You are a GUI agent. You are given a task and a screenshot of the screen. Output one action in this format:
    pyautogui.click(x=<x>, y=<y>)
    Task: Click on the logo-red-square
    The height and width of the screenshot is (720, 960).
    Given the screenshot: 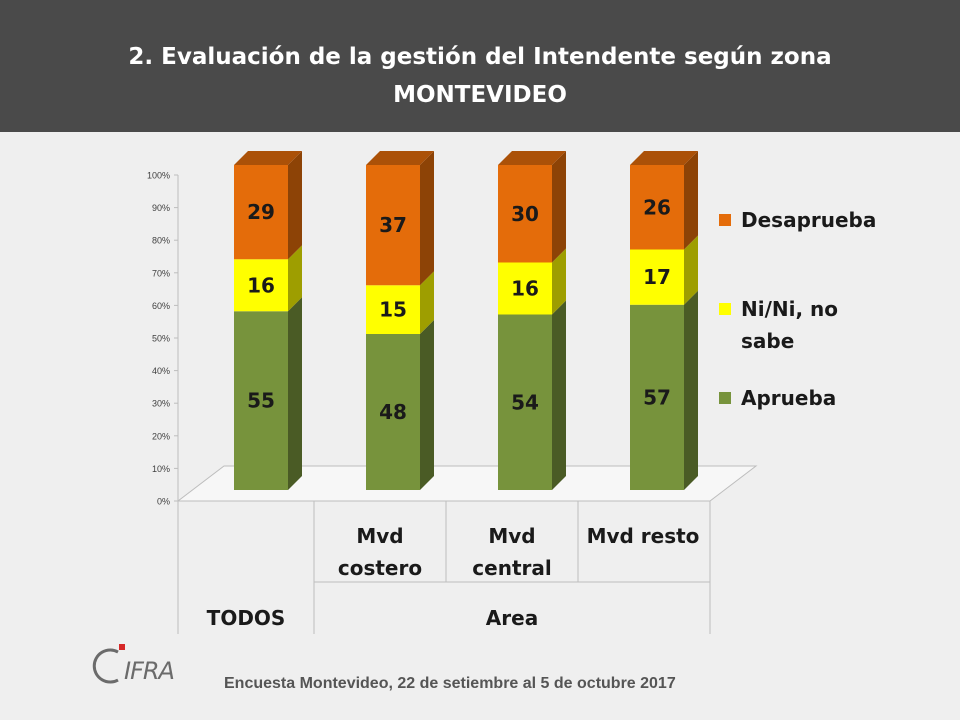 What is the action you would take?
    pyautogui.click(x=122, y=647)
    